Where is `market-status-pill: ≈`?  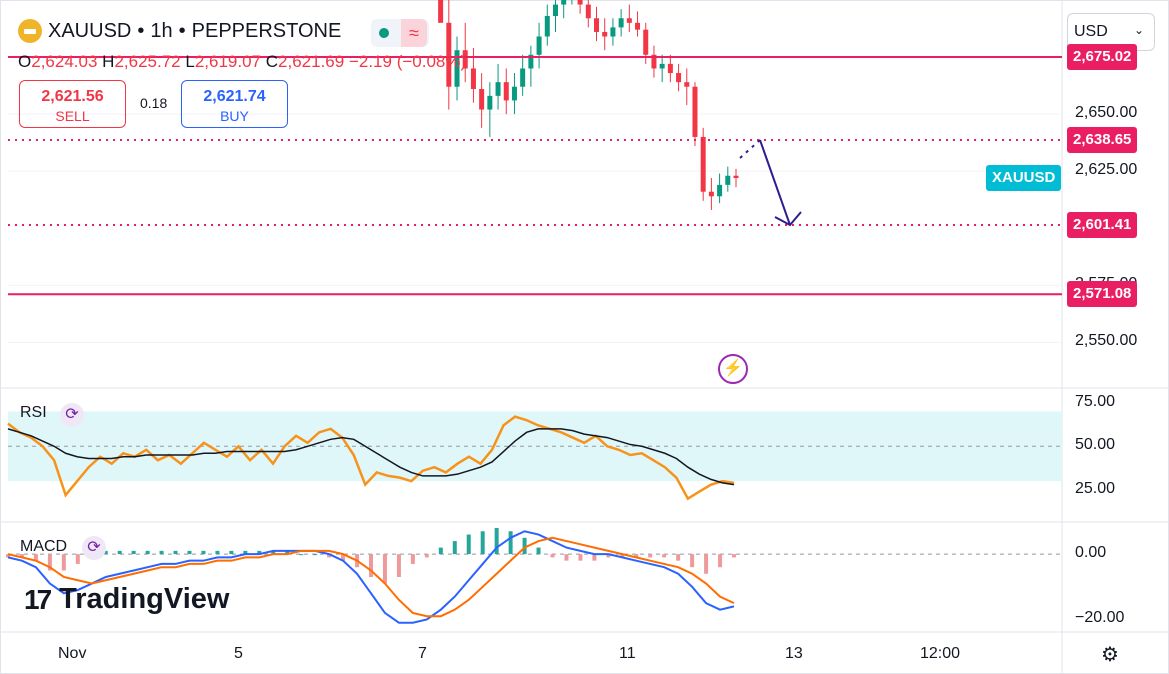
market-status-pill: ≈ is located at coordinates (400, 33).